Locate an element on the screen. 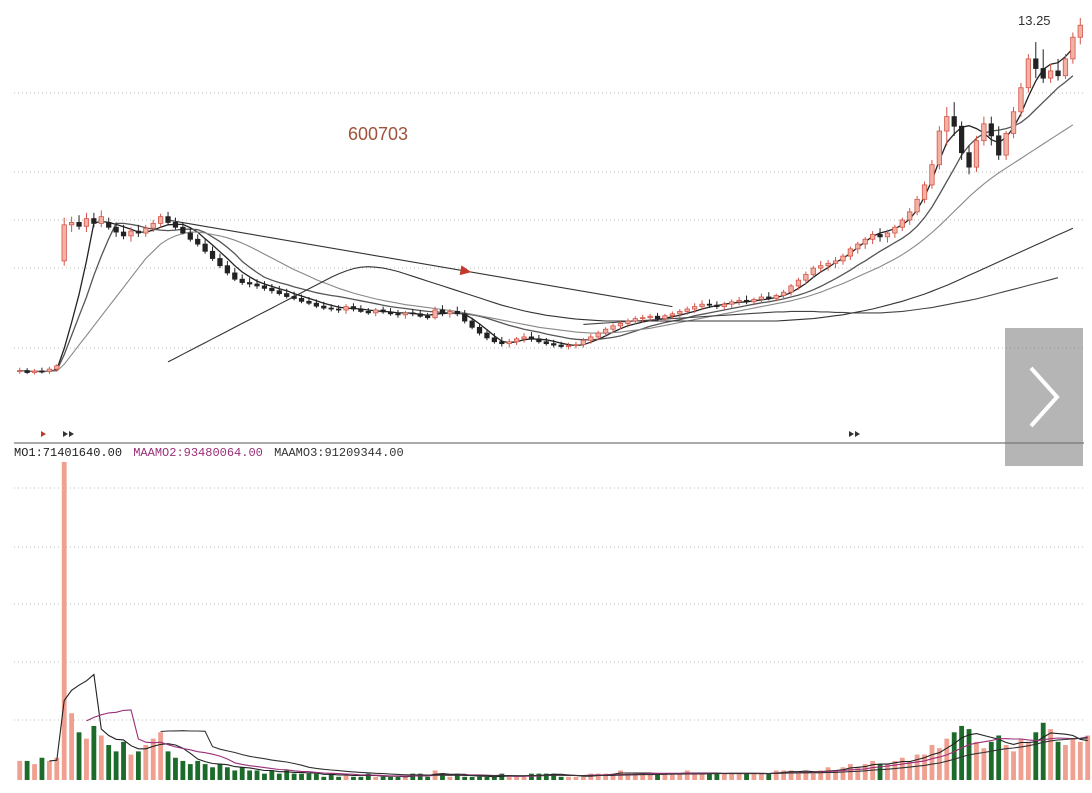 The width and height of the screenshot is (1092, 793). chart-title: 600703 is located at coordinates (378, 134).